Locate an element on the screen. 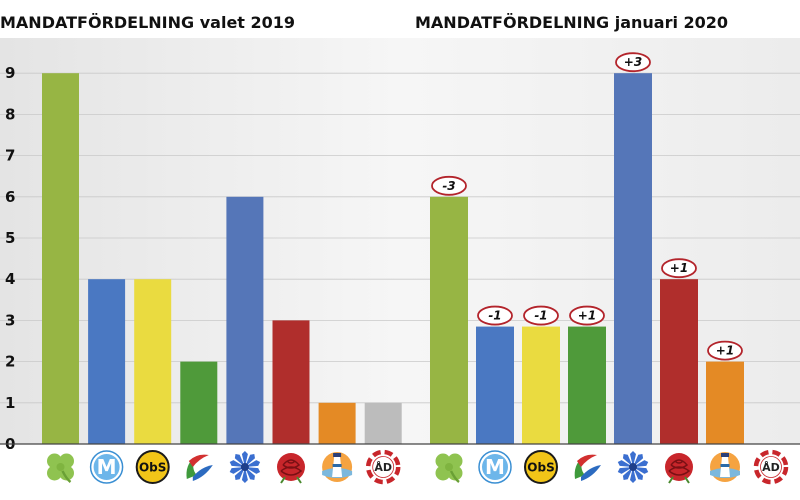  change-badge-label: -3 is located at coordinates (448, 186).